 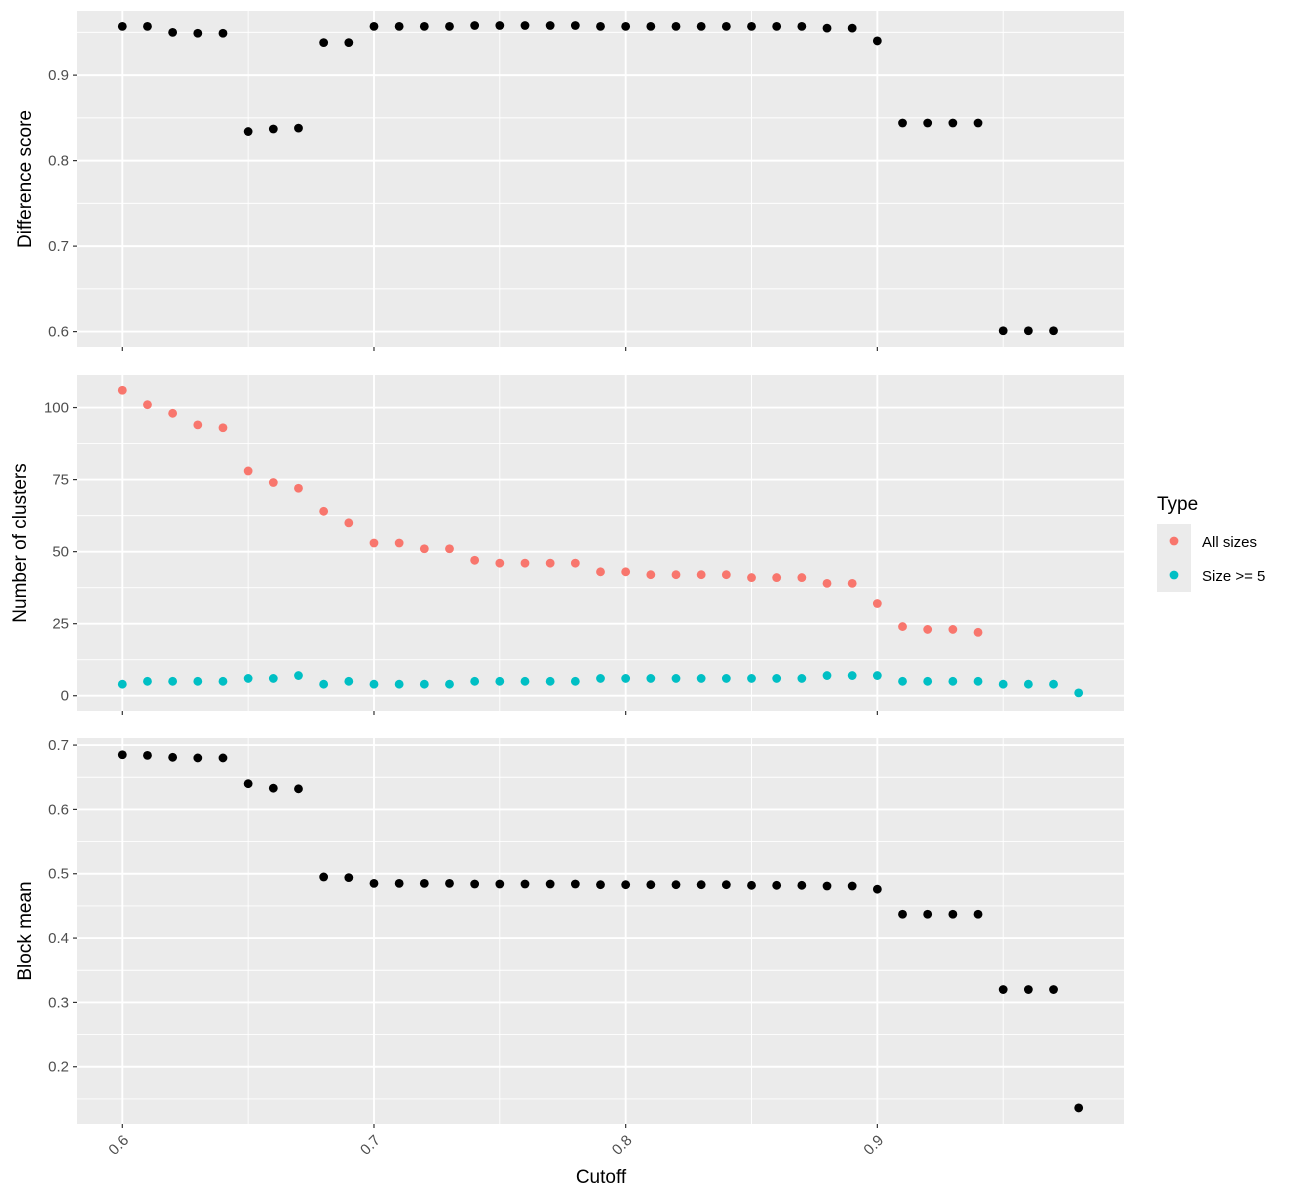 What do you see at coordinates (58, 745) in the screenshot?
I see `y-tick-label: 0.7` at bounding box center [58, 745].